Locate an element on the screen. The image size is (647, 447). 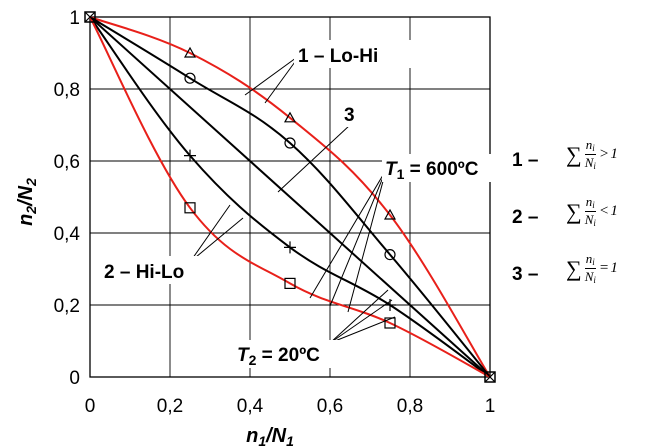
legend-formula-2-fraction: ni Ni is located at coordinates (590, 211).